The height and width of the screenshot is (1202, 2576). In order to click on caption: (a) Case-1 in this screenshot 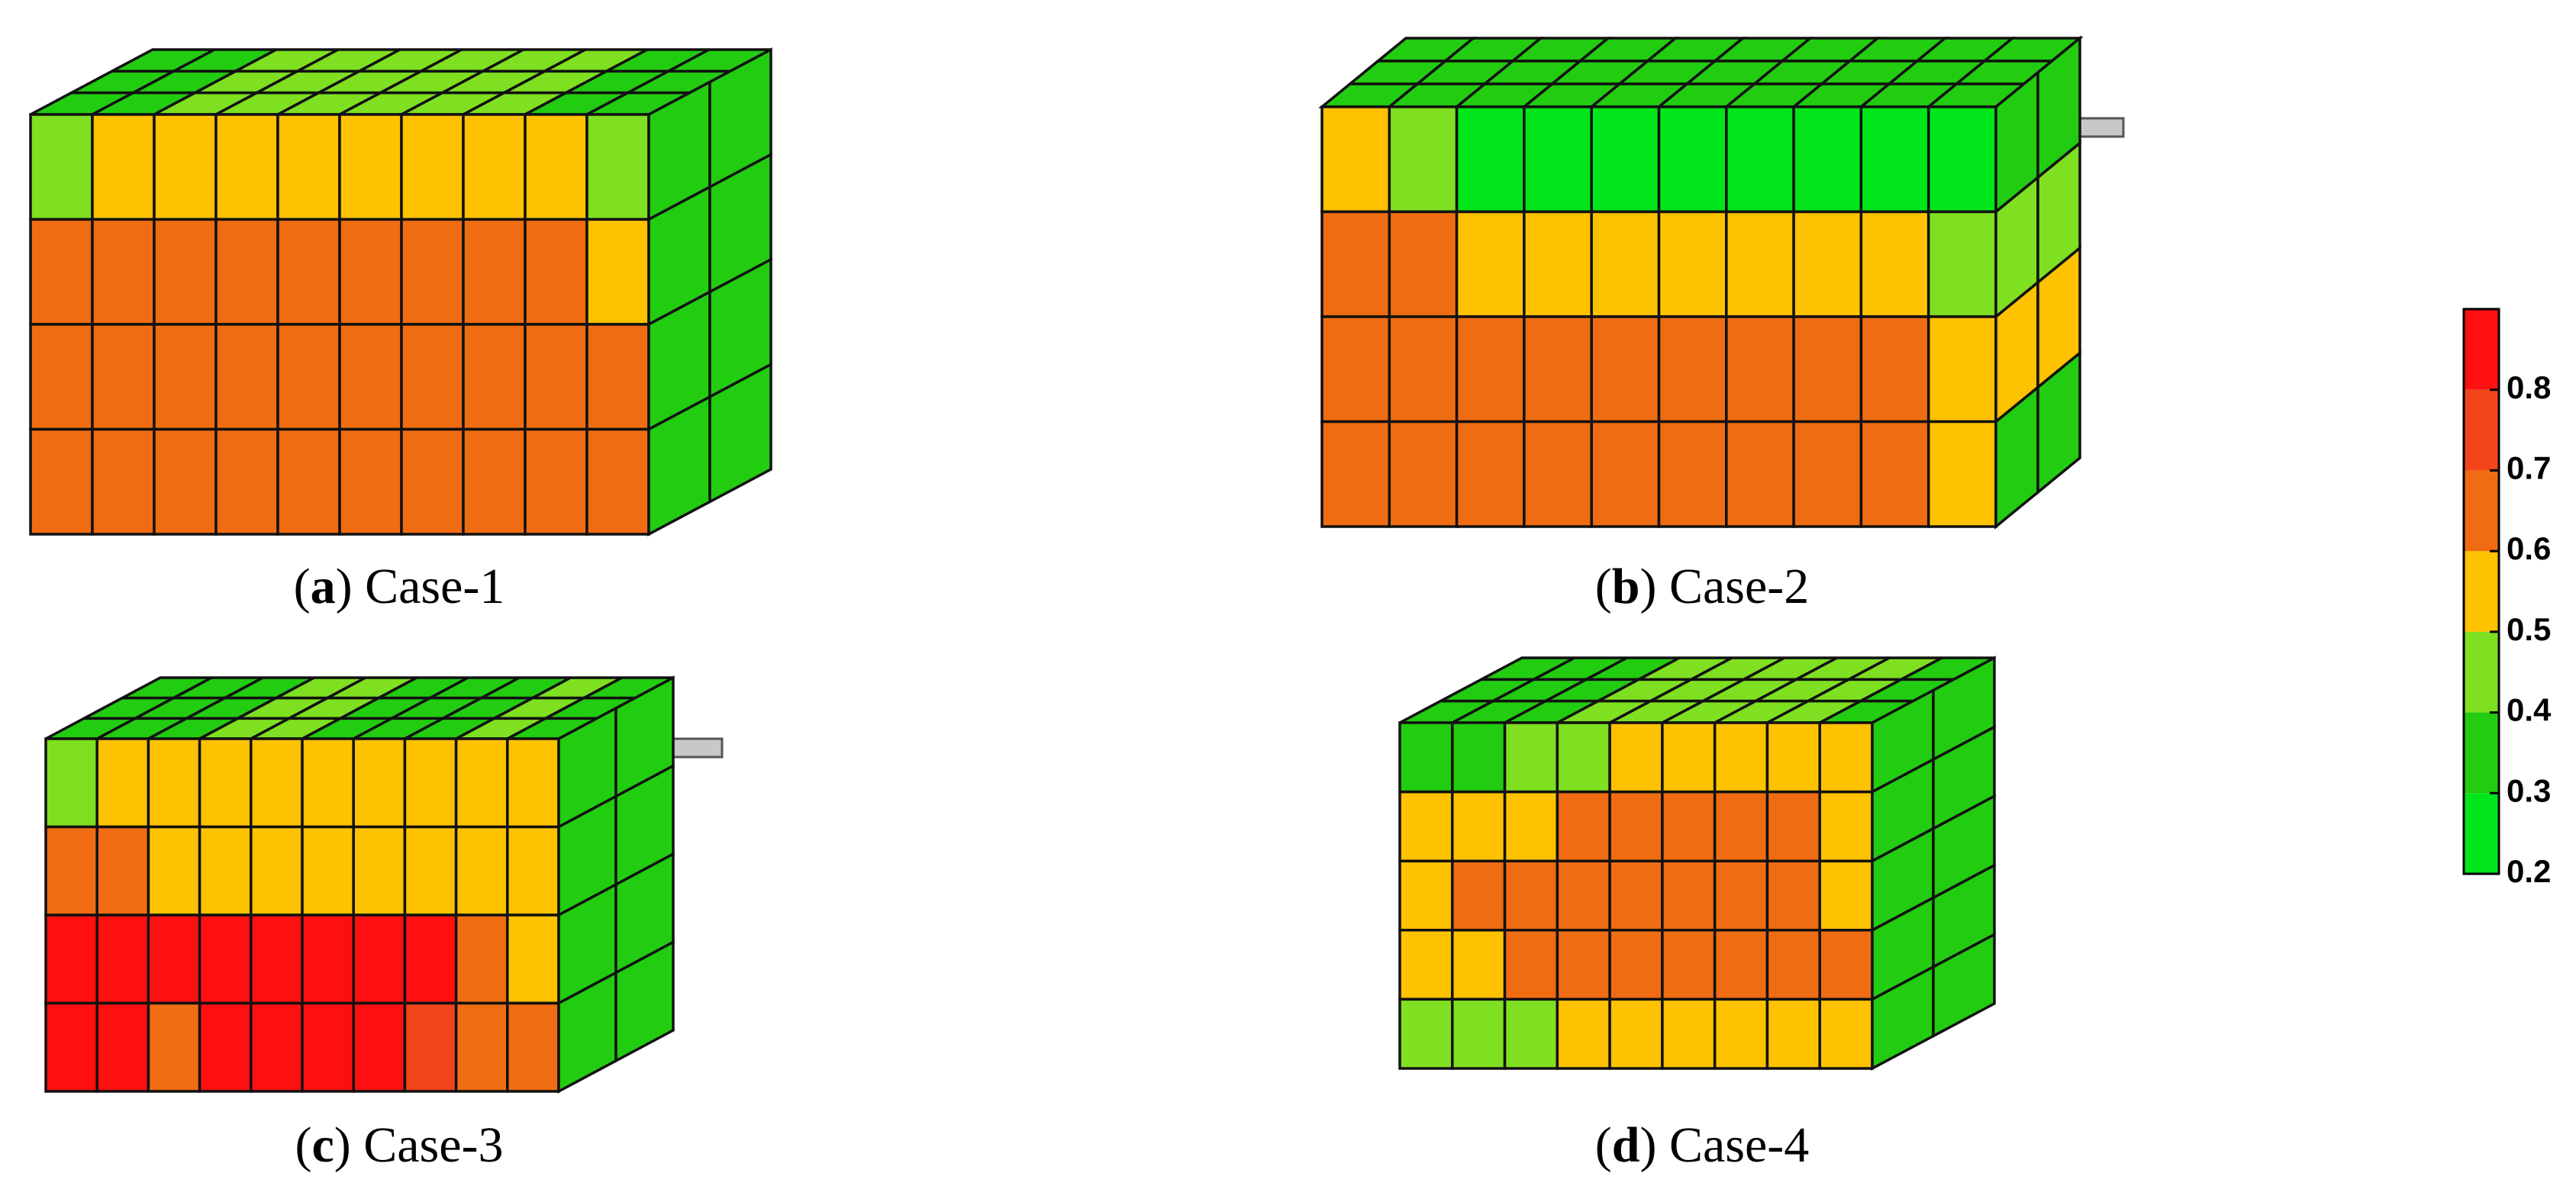, I will do `click(399, 586)`.